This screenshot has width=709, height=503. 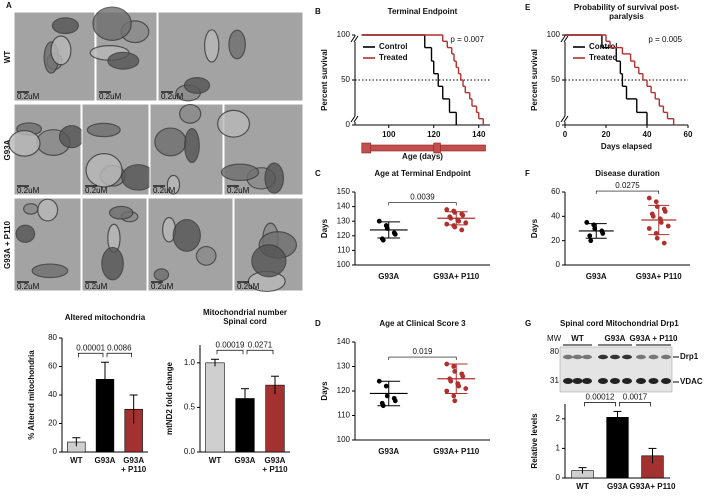 What do you see at coordinates (558, 418) in the screenshot?
I see `y-tick-label: 2` at bounding box center [558, 418].